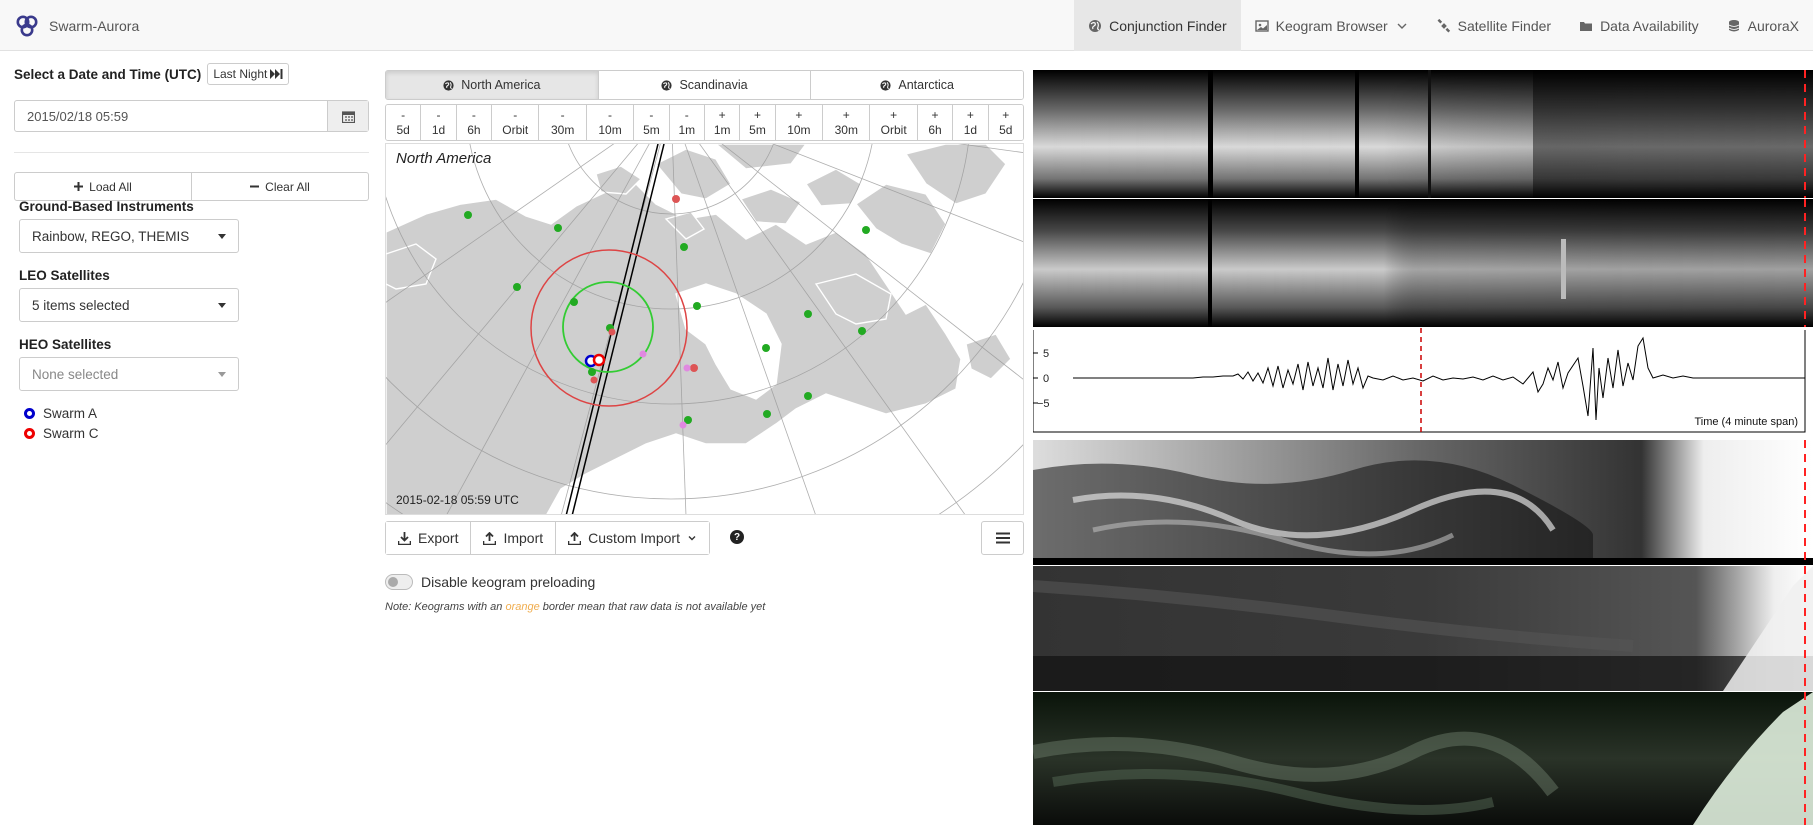 The height and width of the screenshot is (827, 1813). I want to click on datetime-title: Select a Date and Time (UTC), so click(108, 74).